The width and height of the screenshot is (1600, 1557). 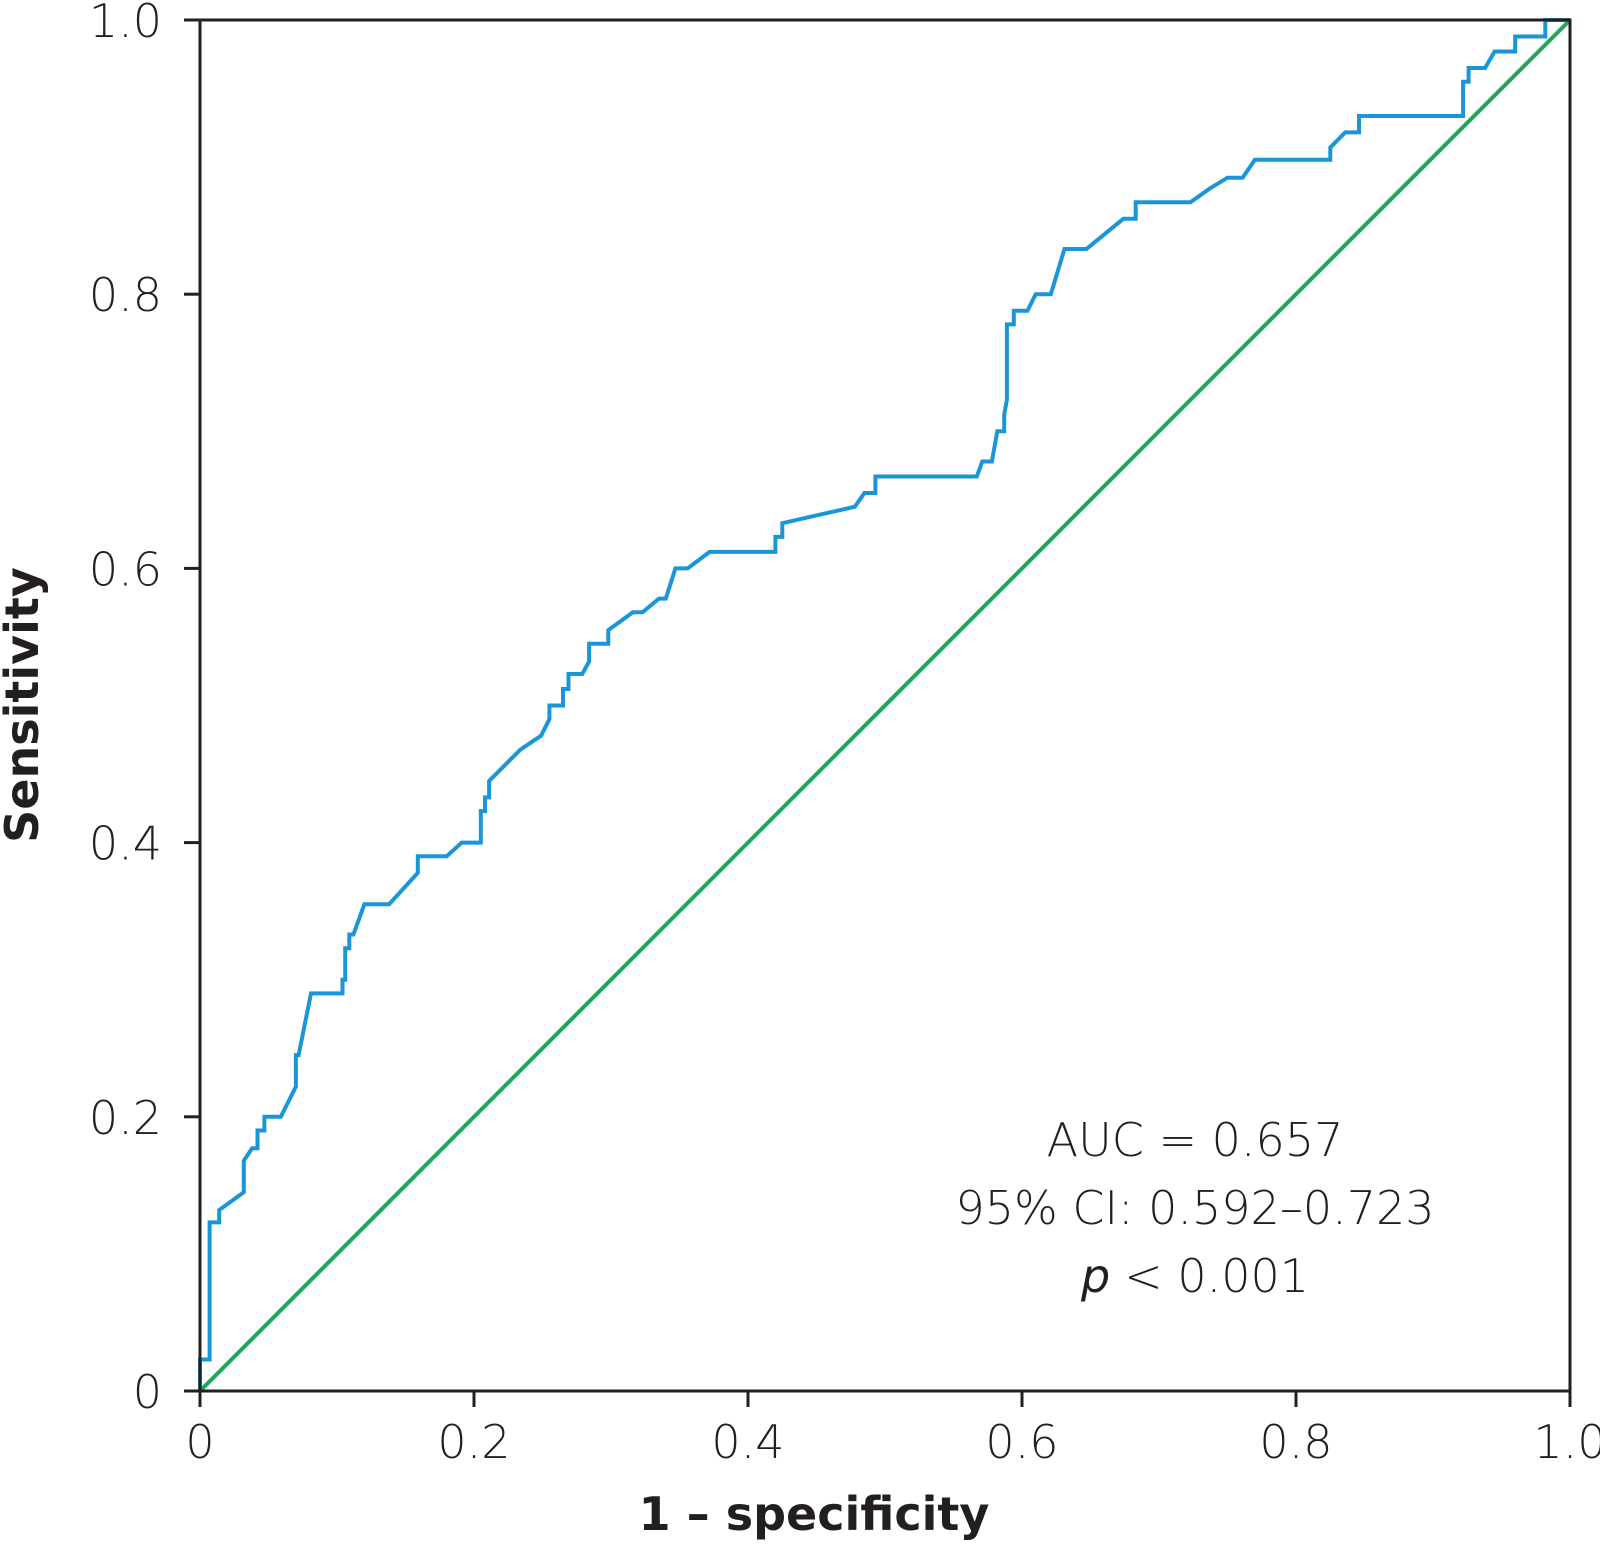 What do you see at coordinates (1216, 1276) in the screenshot?
I see `p-value: < 0.001` at bounding box center [1216, 1276].